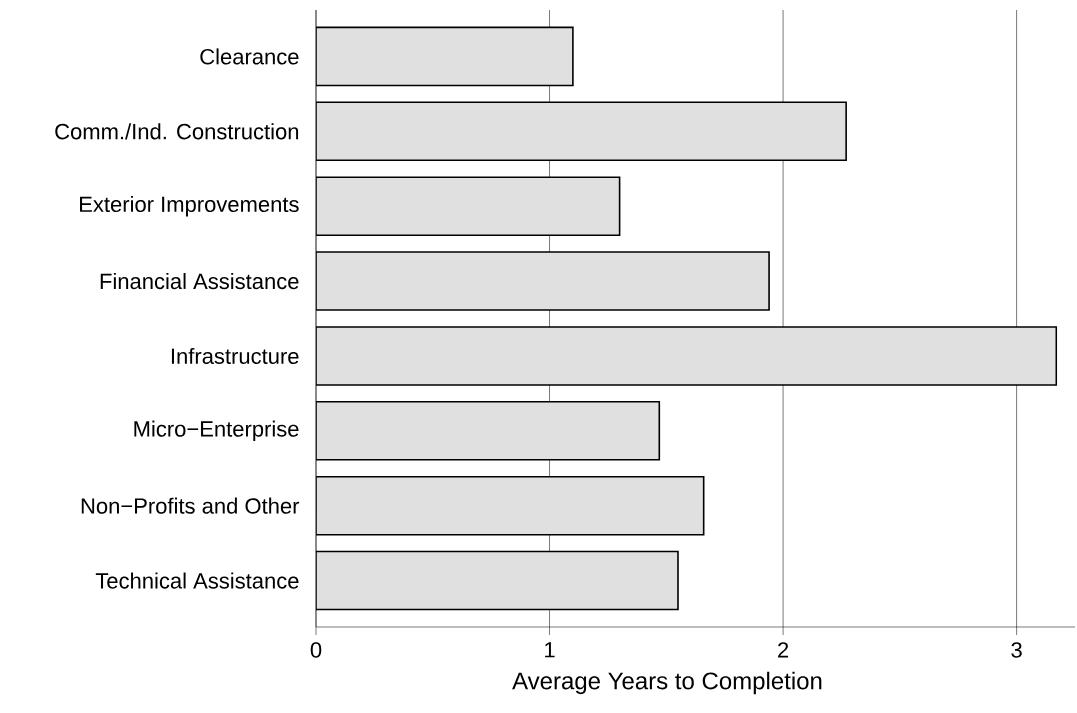 This screenshot has width=1077, height=713. Describe the element at coordinates (177, 131) in the screenshot. I see `y-tick-label: Comm./Ind. Construction` at that location.